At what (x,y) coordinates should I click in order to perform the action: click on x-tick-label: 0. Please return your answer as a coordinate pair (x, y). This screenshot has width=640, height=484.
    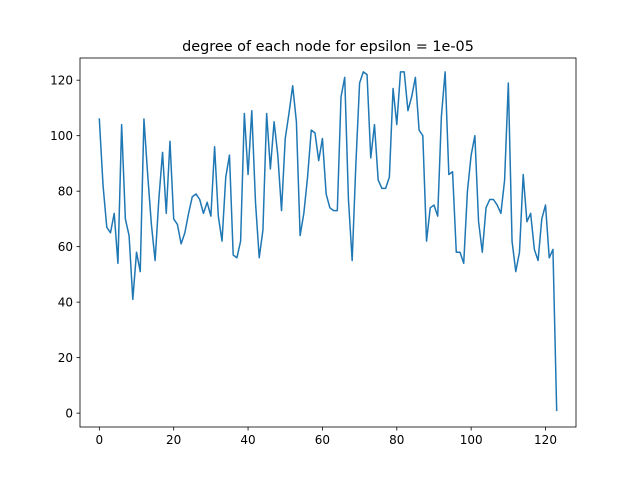
    Looking at the image, I should click on (100, 440).